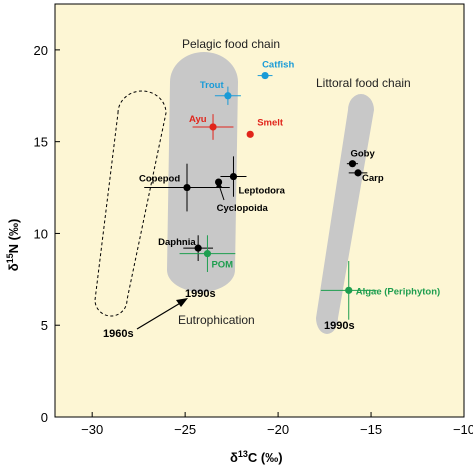 Image resolution: width=473 pixels, height=469 pixels. Describe the element at coordinates (358, 173) in the screenshot. I see `marker-carp` at that location.